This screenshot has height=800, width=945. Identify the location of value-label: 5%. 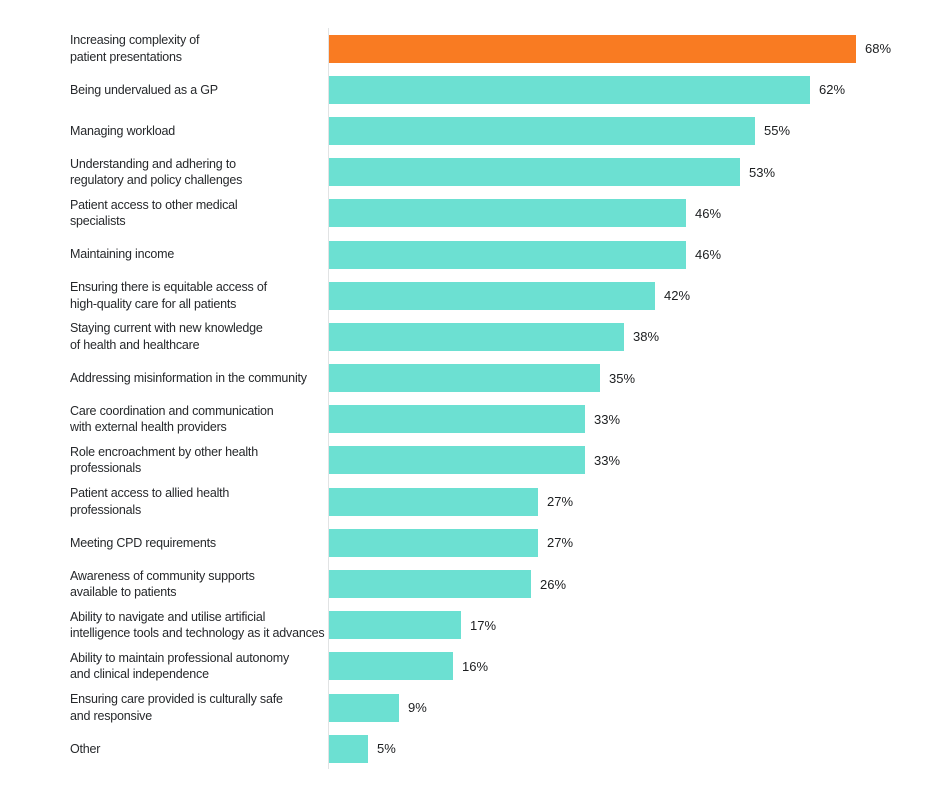
(386, 749).